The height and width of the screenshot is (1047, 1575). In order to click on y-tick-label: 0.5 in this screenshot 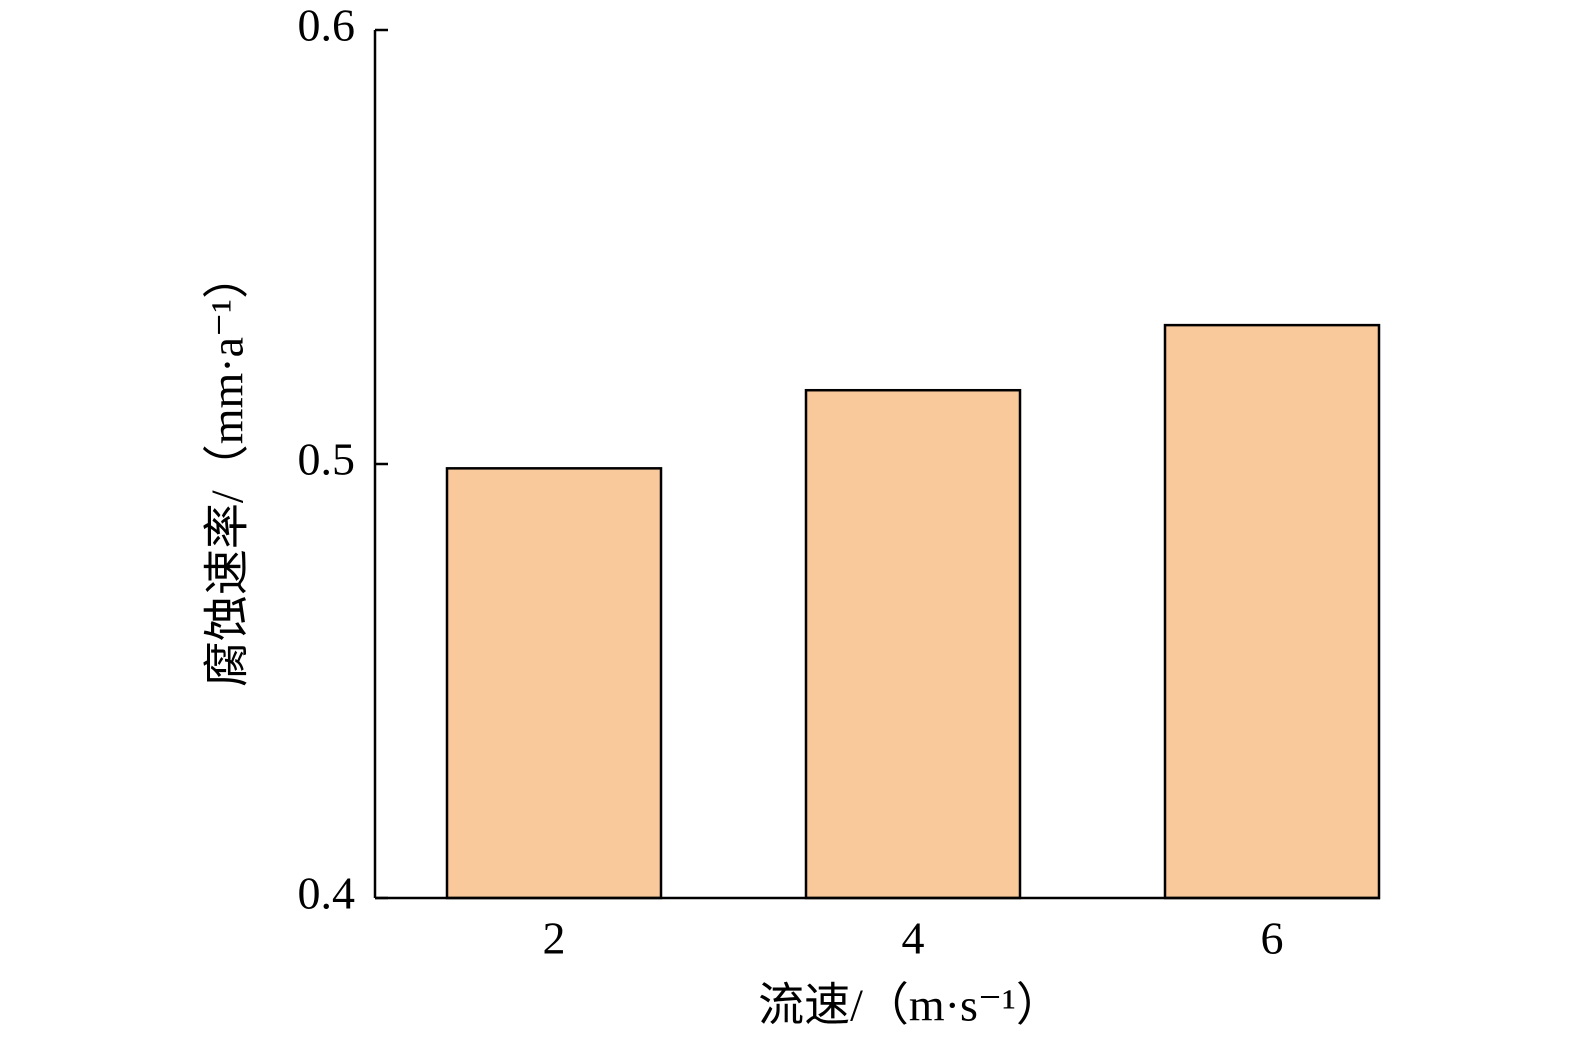, I will do `click(327, 459)`.